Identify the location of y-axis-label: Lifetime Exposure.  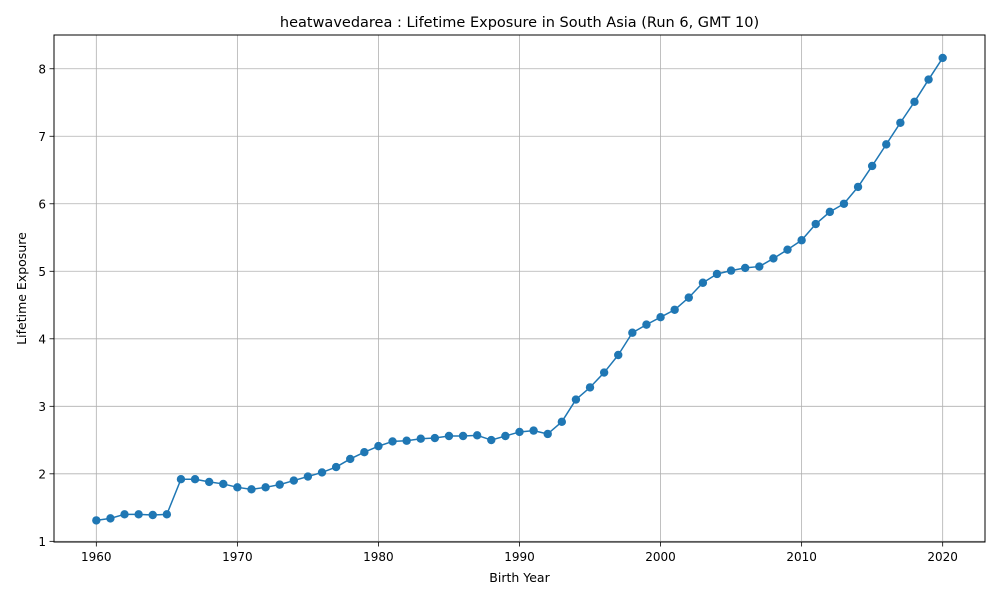
(21, 288).